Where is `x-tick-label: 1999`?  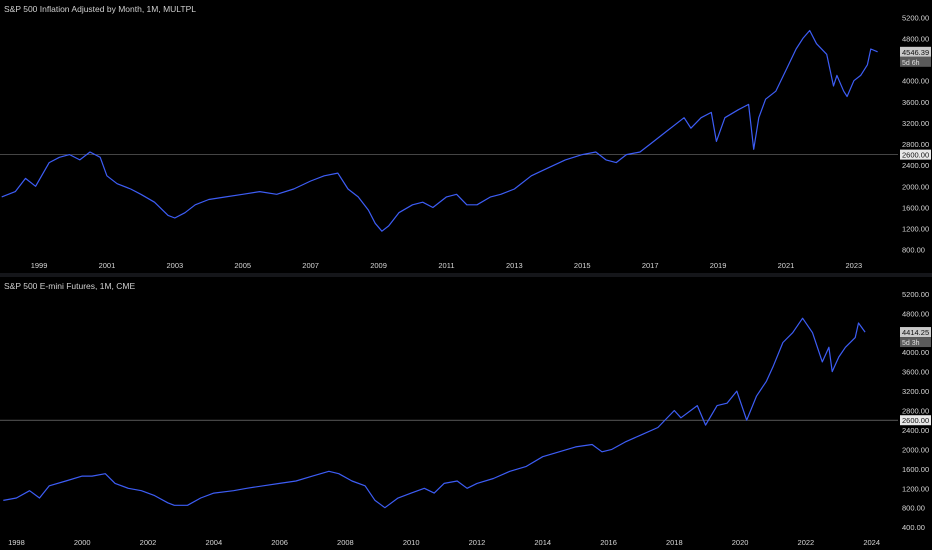 x-tick-label: 1999 is located at coordinates (39, 265).